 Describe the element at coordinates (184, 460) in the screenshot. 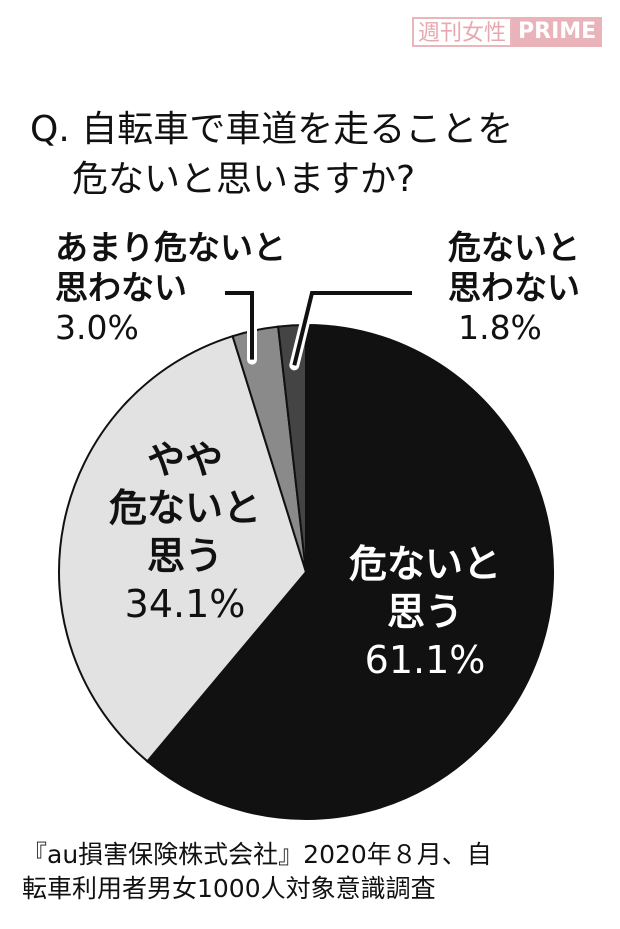

I see `label-line: やや` at that location.